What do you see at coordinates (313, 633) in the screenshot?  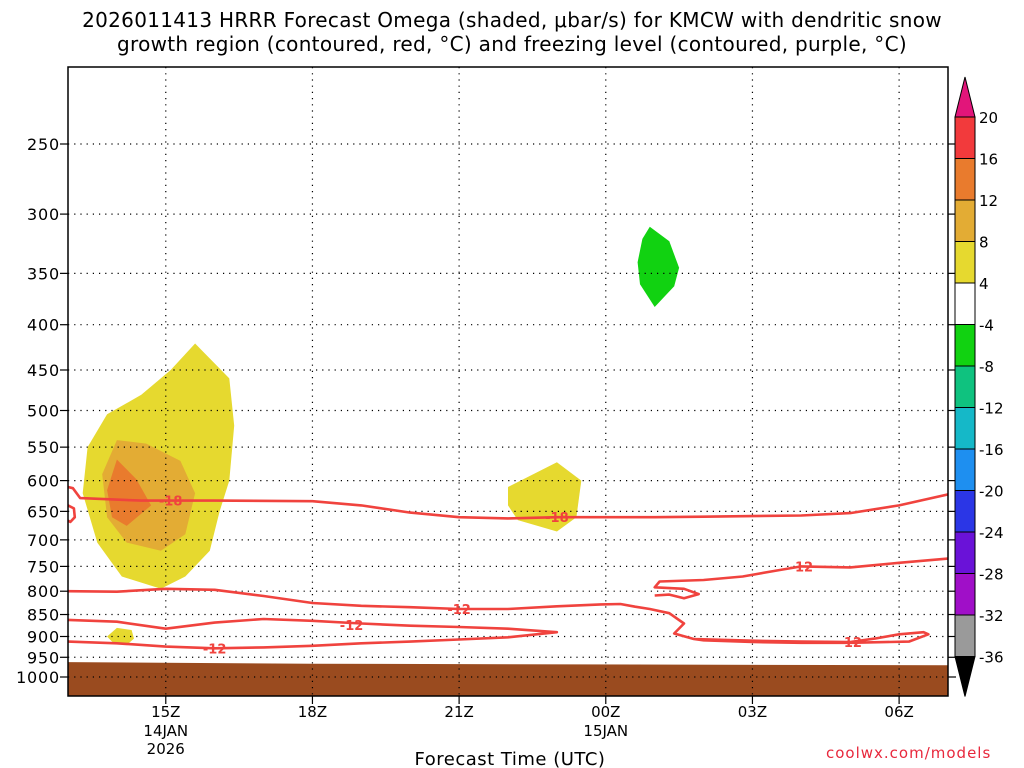 I see `contour-isotherm-minus12-lower` at bounding box center [313, 633].